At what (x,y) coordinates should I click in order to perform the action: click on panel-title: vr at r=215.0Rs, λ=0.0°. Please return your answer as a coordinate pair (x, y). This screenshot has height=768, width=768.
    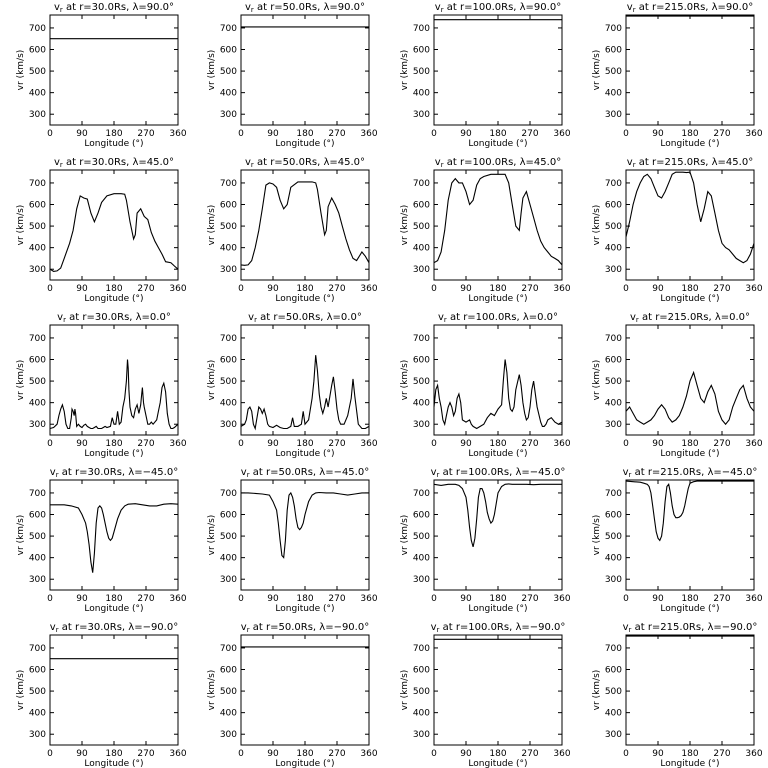
    Looking at the image, I should click on (690, 318).